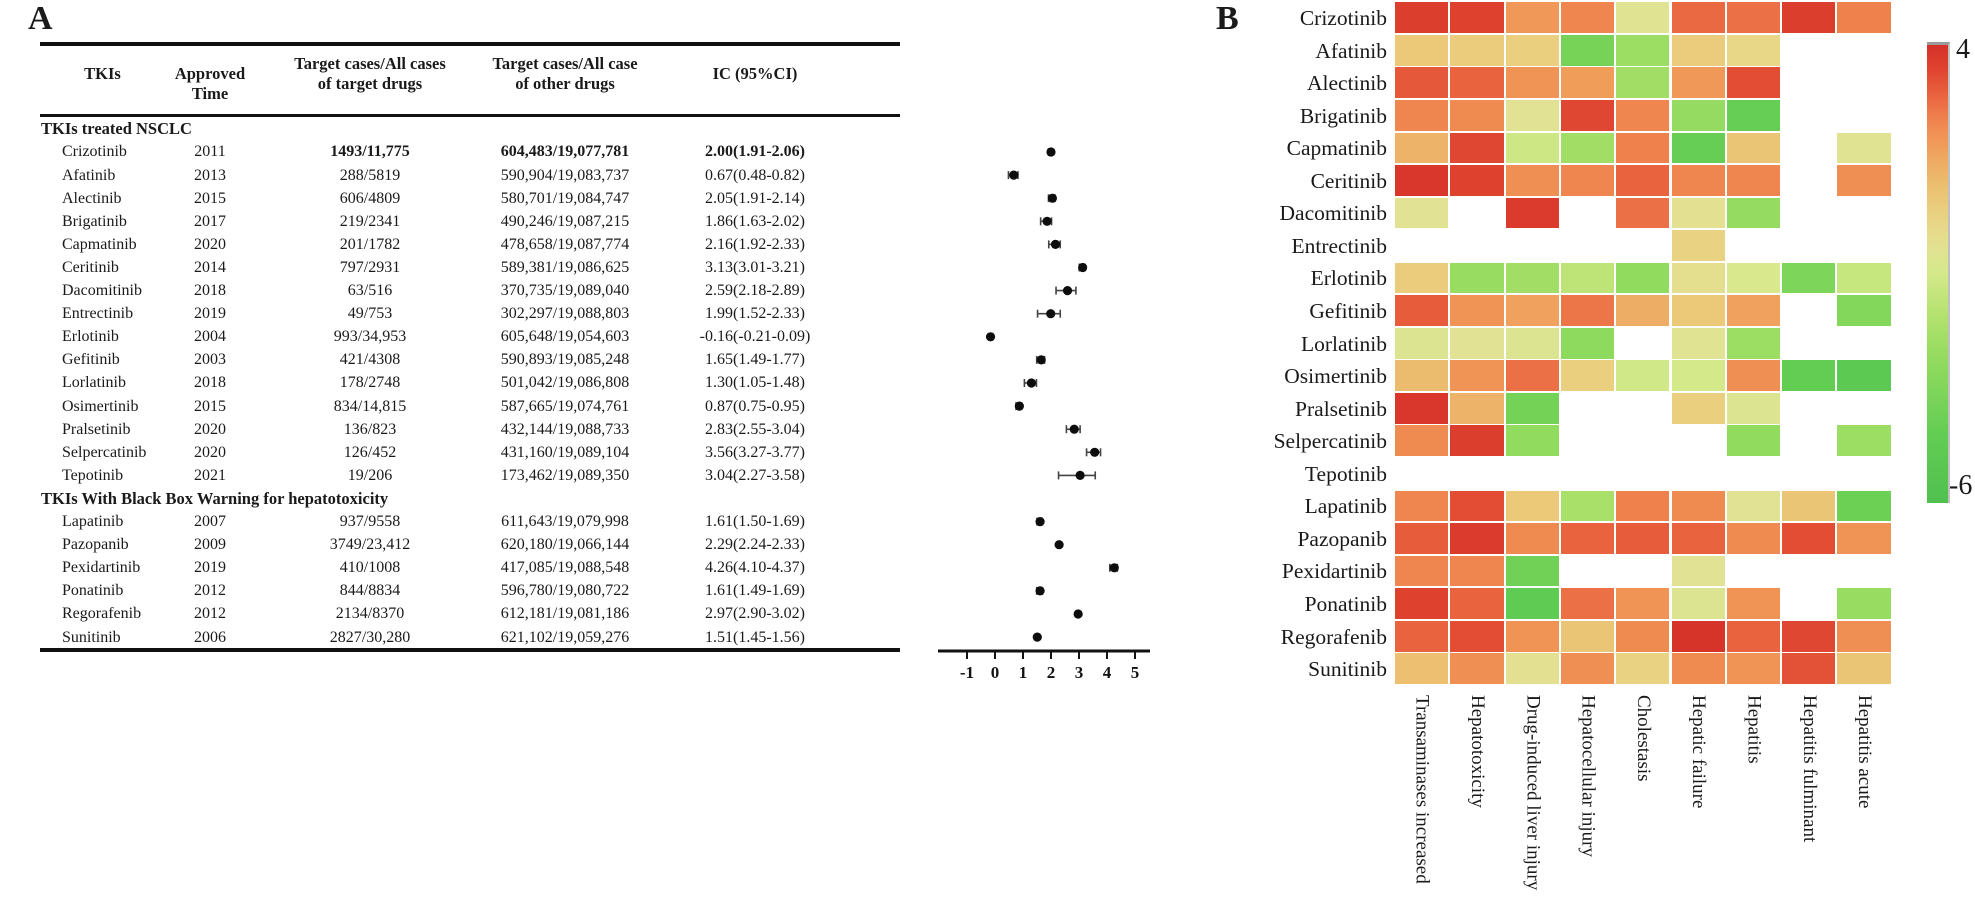 This screenshot has height=903, width=1975. I want to click on cell-ic-value: 1.61(1.50-1.69), so click(755, 522).